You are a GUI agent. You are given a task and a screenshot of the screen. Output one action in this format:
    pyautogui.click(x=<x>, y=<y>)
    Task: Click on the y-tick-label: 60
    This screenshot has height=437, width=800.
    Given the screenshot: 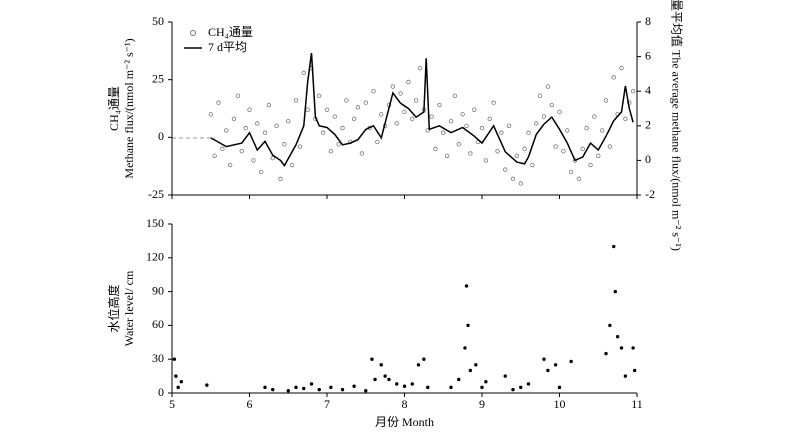 What is the action you would take?
    pyautogui.click(x=158, y=324)
    